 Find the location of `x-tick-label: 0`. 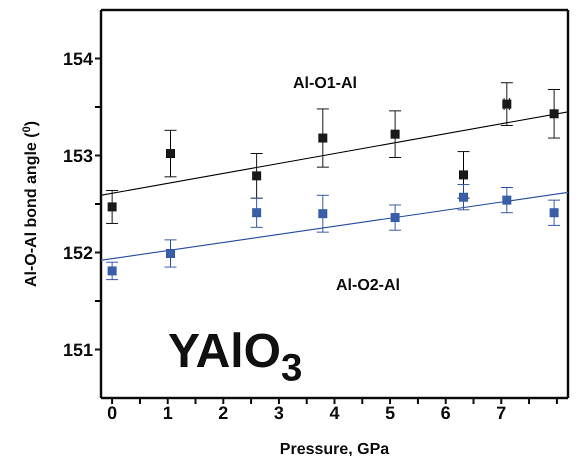

x-tick-label: 0 is located at coordinates (112, 412).